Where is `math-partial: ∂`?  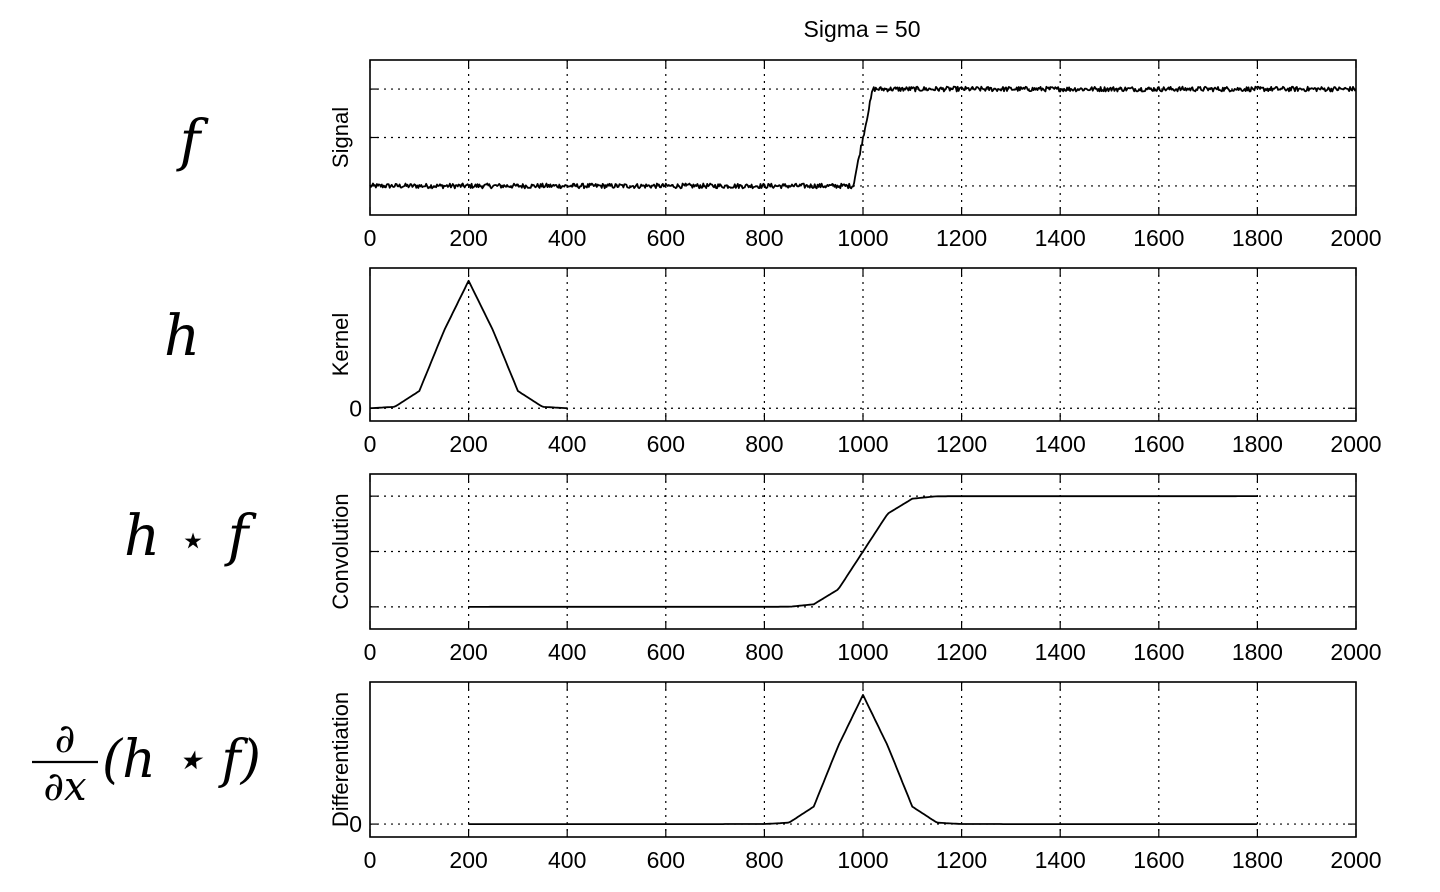 math-partial: ∂ is located at coordinates (65, 739).